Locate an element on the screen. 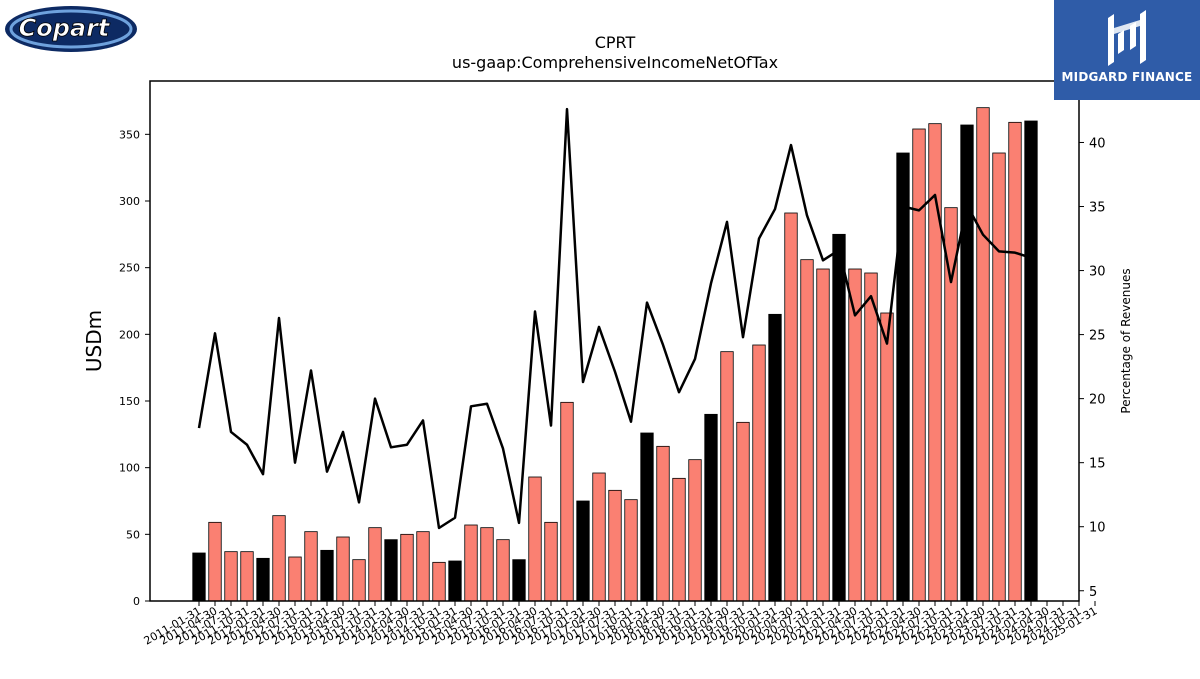 The image size is (1200, 679). y-axis-label: USDm is located at coordinates (94, 341).